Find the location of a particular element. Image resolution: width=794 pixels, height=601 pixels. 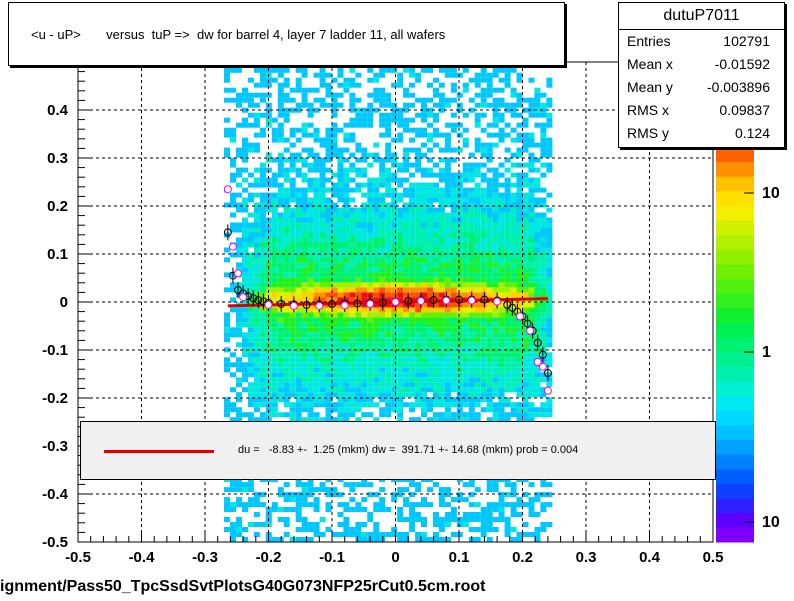

profile-point-alt is located at coordinates (420, 301).